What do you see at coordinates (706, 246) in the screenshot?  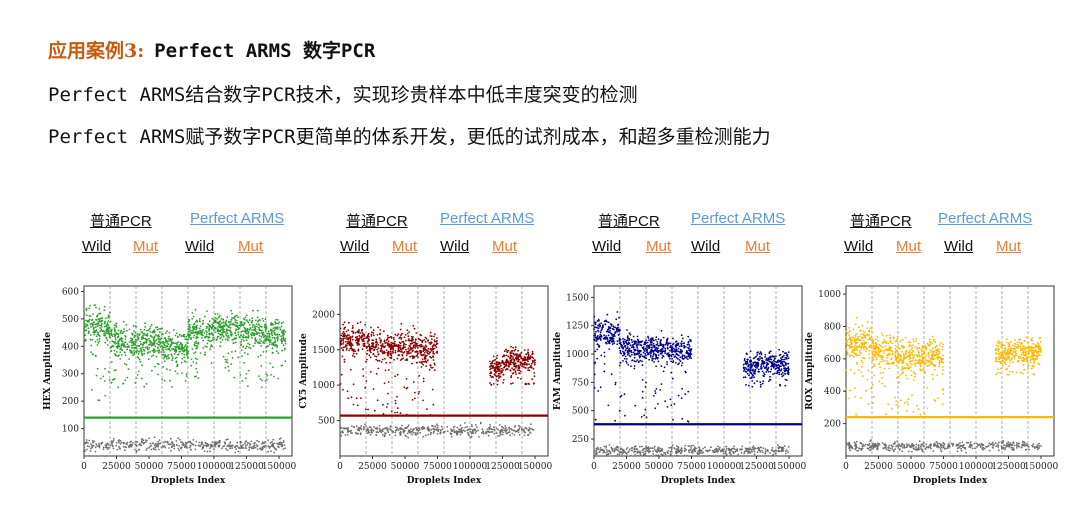 I see `label-arms-wild: Wild` at bounding box center [706, 246].